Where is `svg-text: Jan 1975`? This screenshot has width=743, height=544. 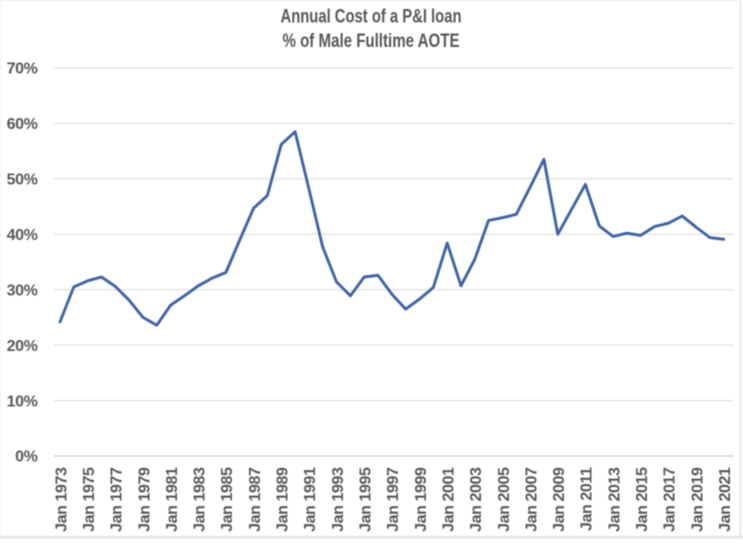 svg-text: Jan 1975 is located at coordinates (89, 499).